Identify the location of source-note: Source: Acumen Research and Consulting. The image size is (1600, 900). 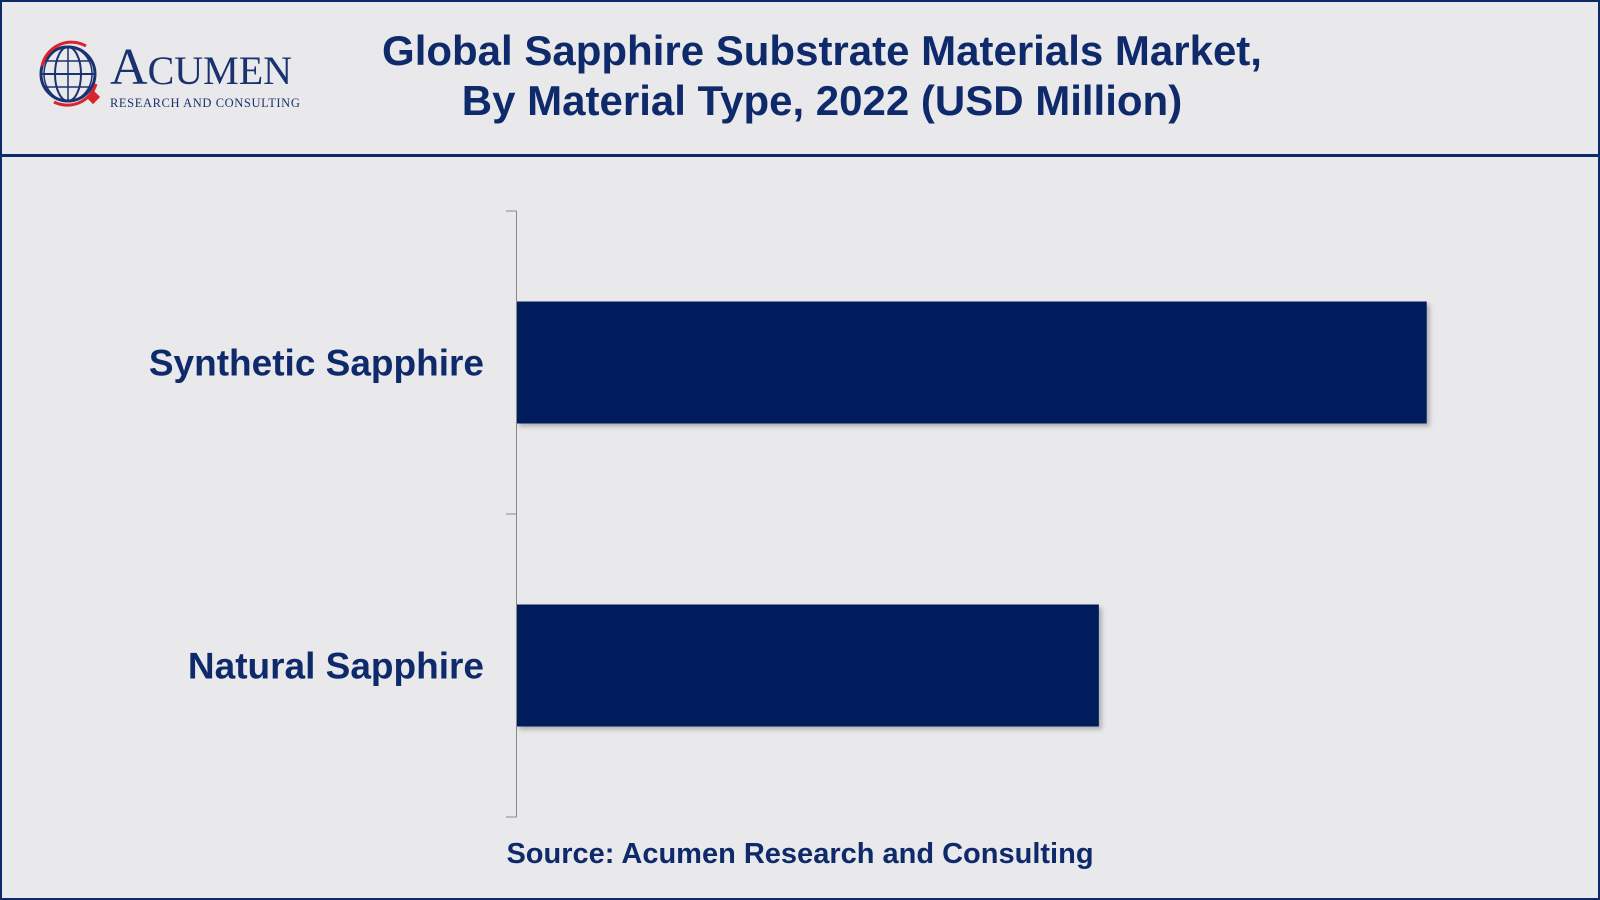
(800, 854).